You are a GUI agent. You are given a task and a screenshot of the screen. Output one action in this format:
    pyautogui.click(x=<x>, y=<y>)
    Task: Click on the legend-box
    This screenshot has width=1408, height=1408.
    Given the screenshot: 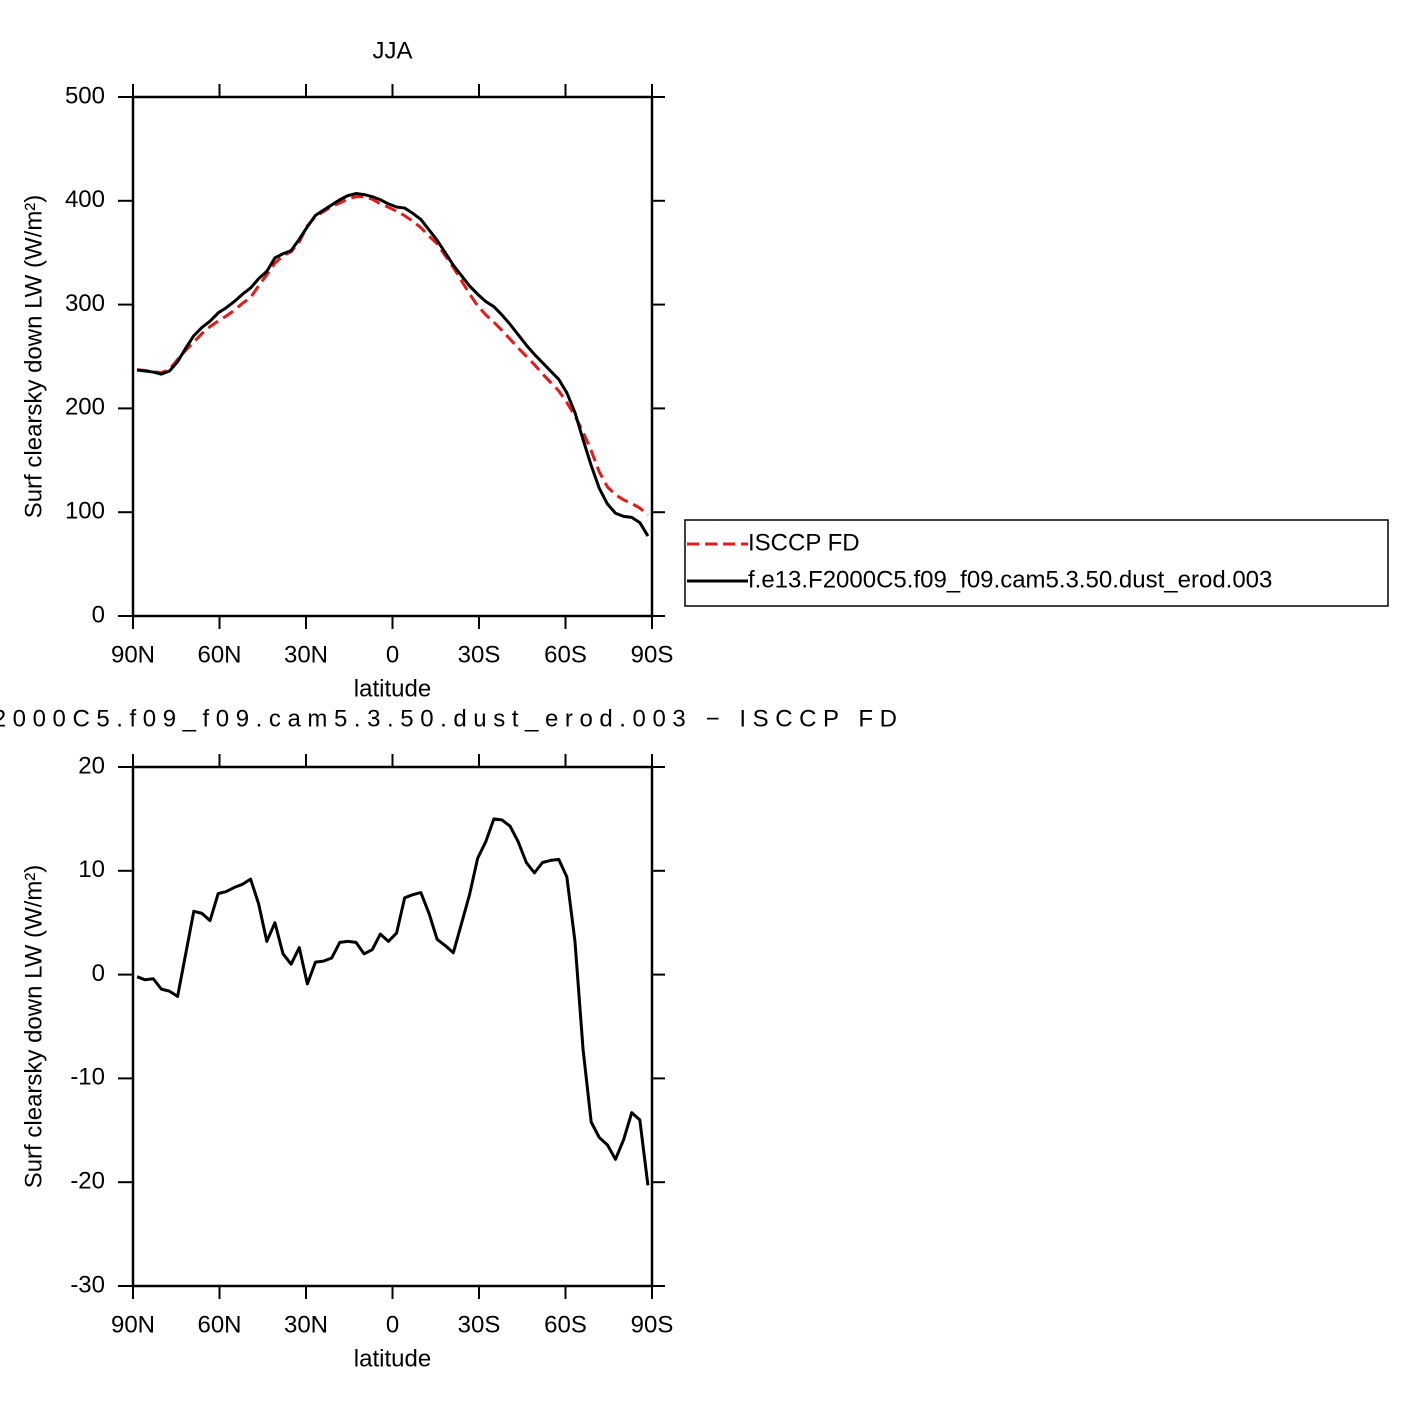 What is the action you would take?
    pyautogui.click(x=1036, y=563)
    